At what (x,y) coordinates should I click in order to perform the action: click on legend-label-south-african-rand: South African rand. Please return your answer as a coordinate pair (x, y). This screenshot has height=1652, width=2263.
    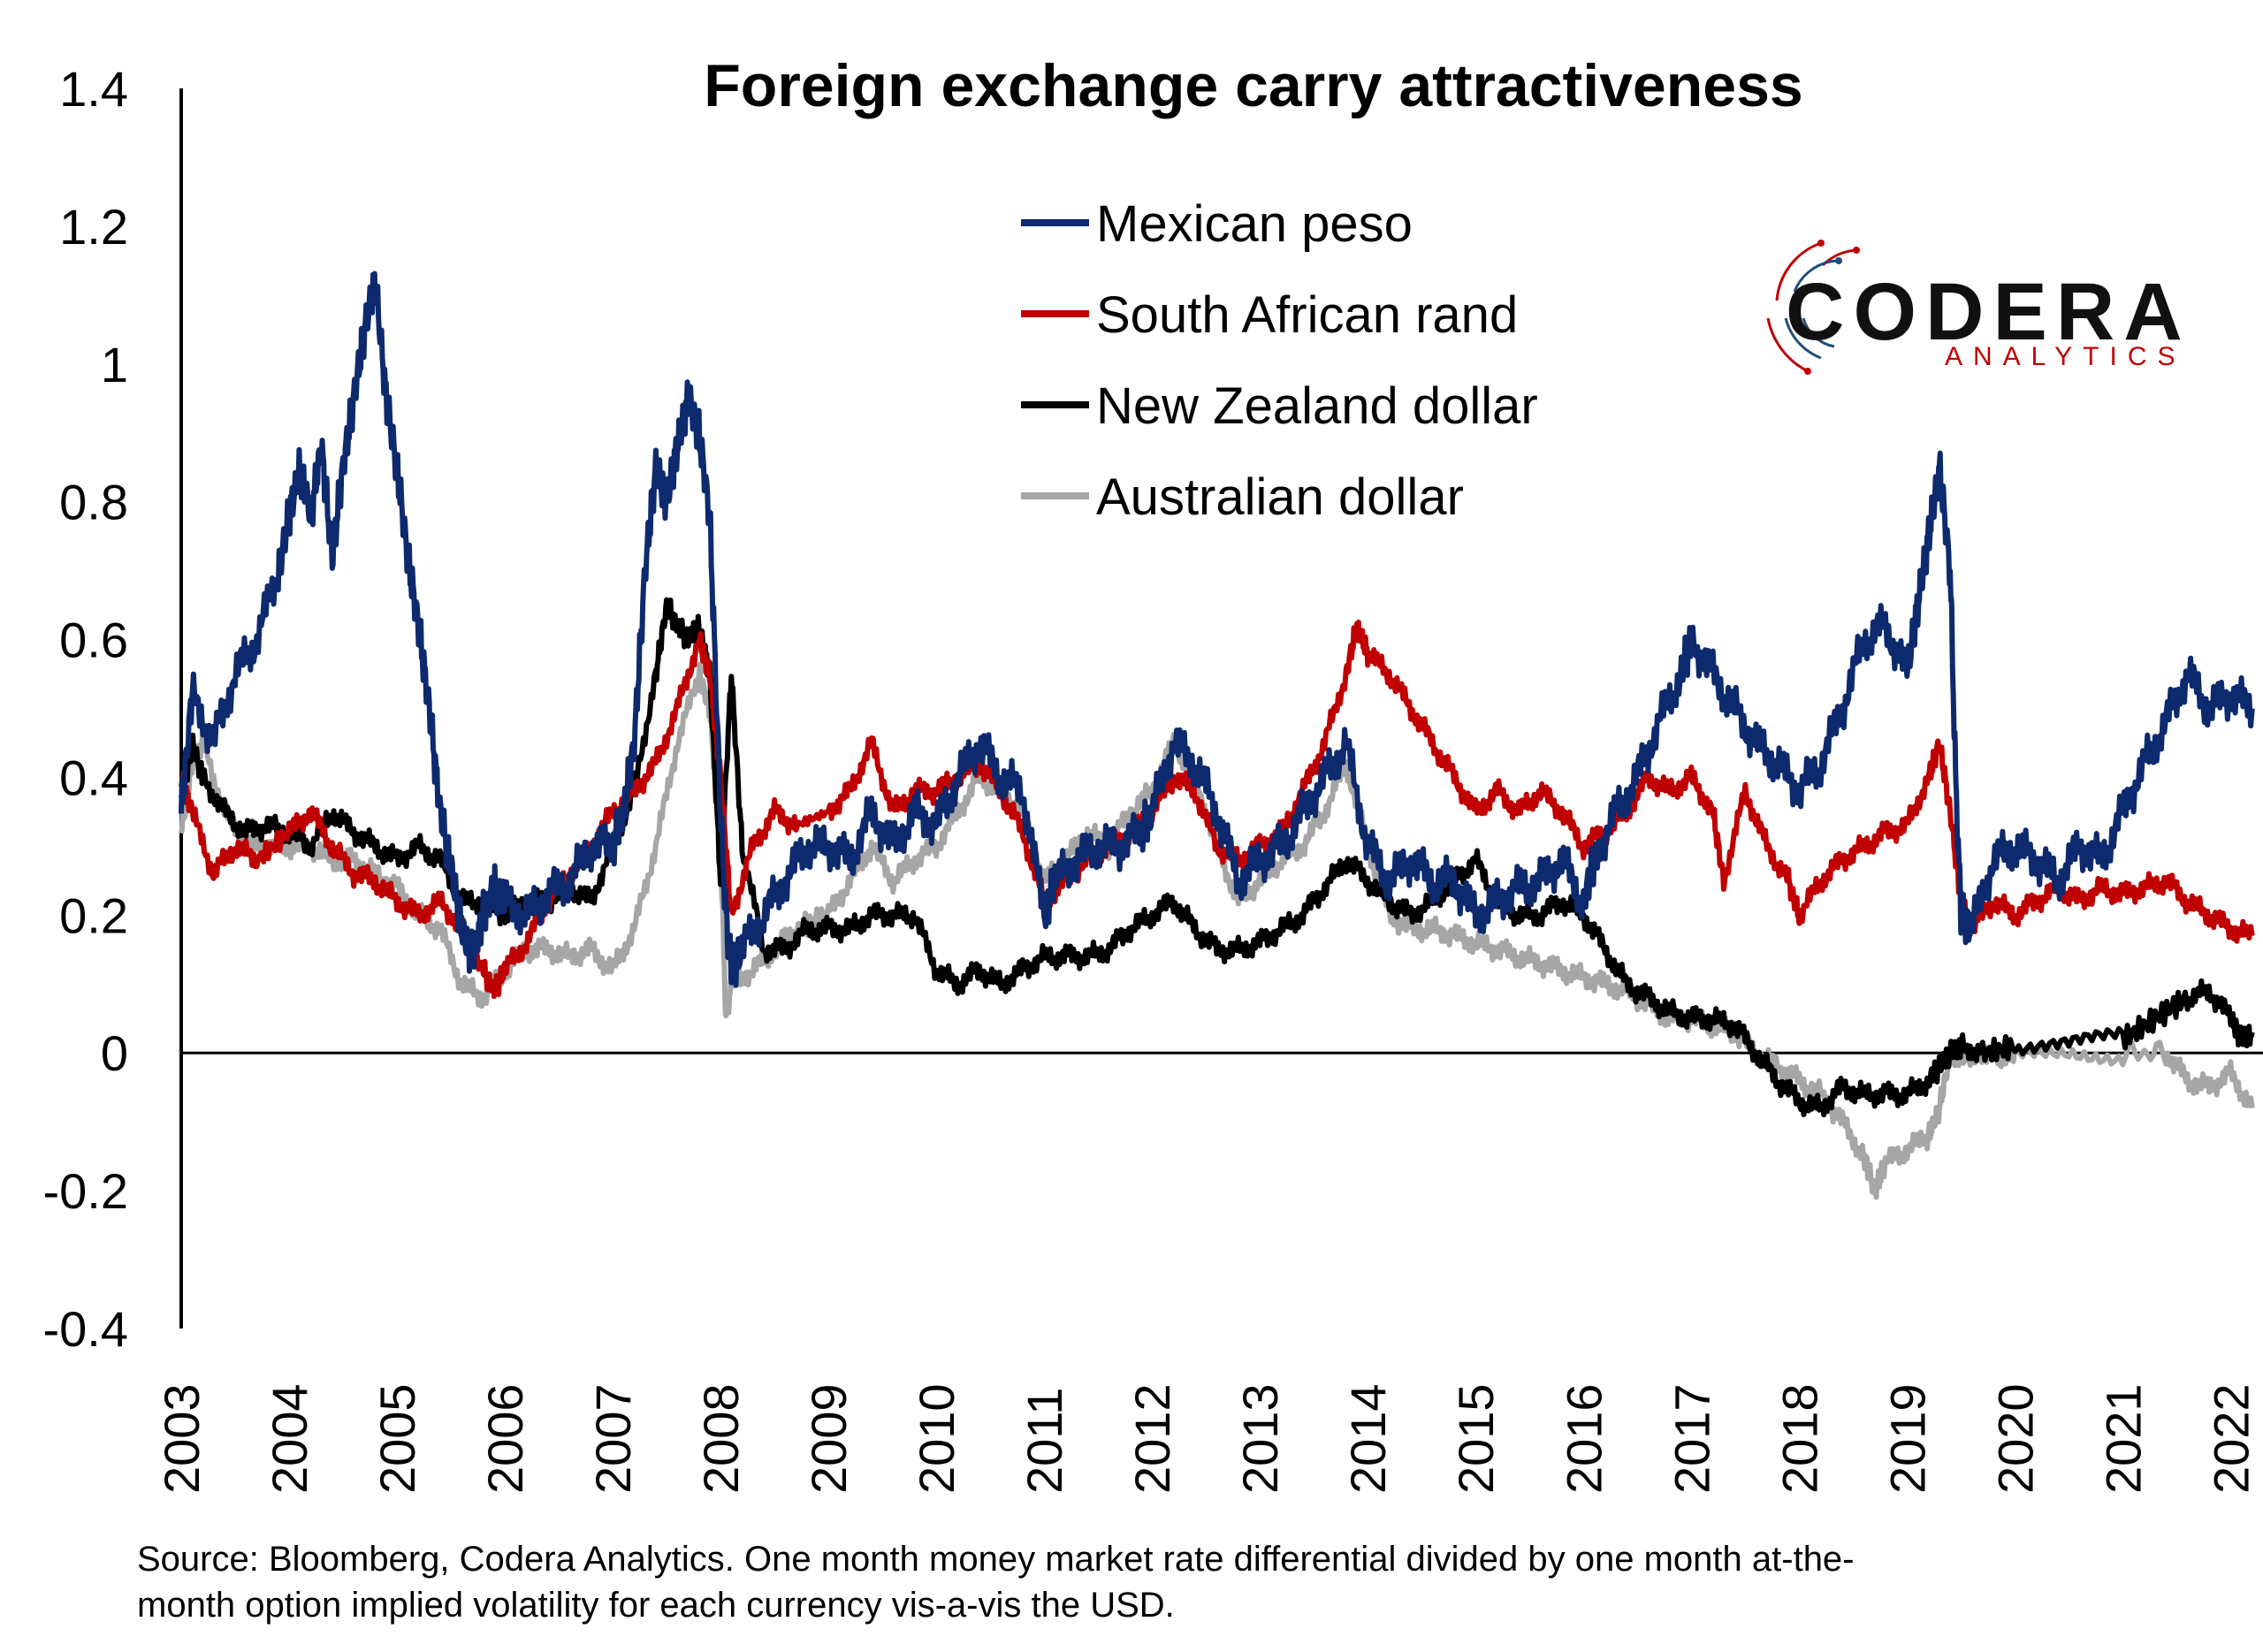
    Looking at the image, I should click on (1307, 315).